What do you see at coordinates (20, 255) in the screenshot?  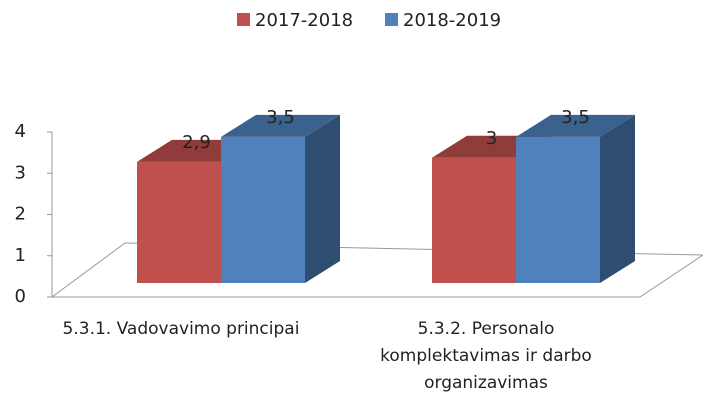 I see `y-tick-label: 1` at bounding box center [20, 255].